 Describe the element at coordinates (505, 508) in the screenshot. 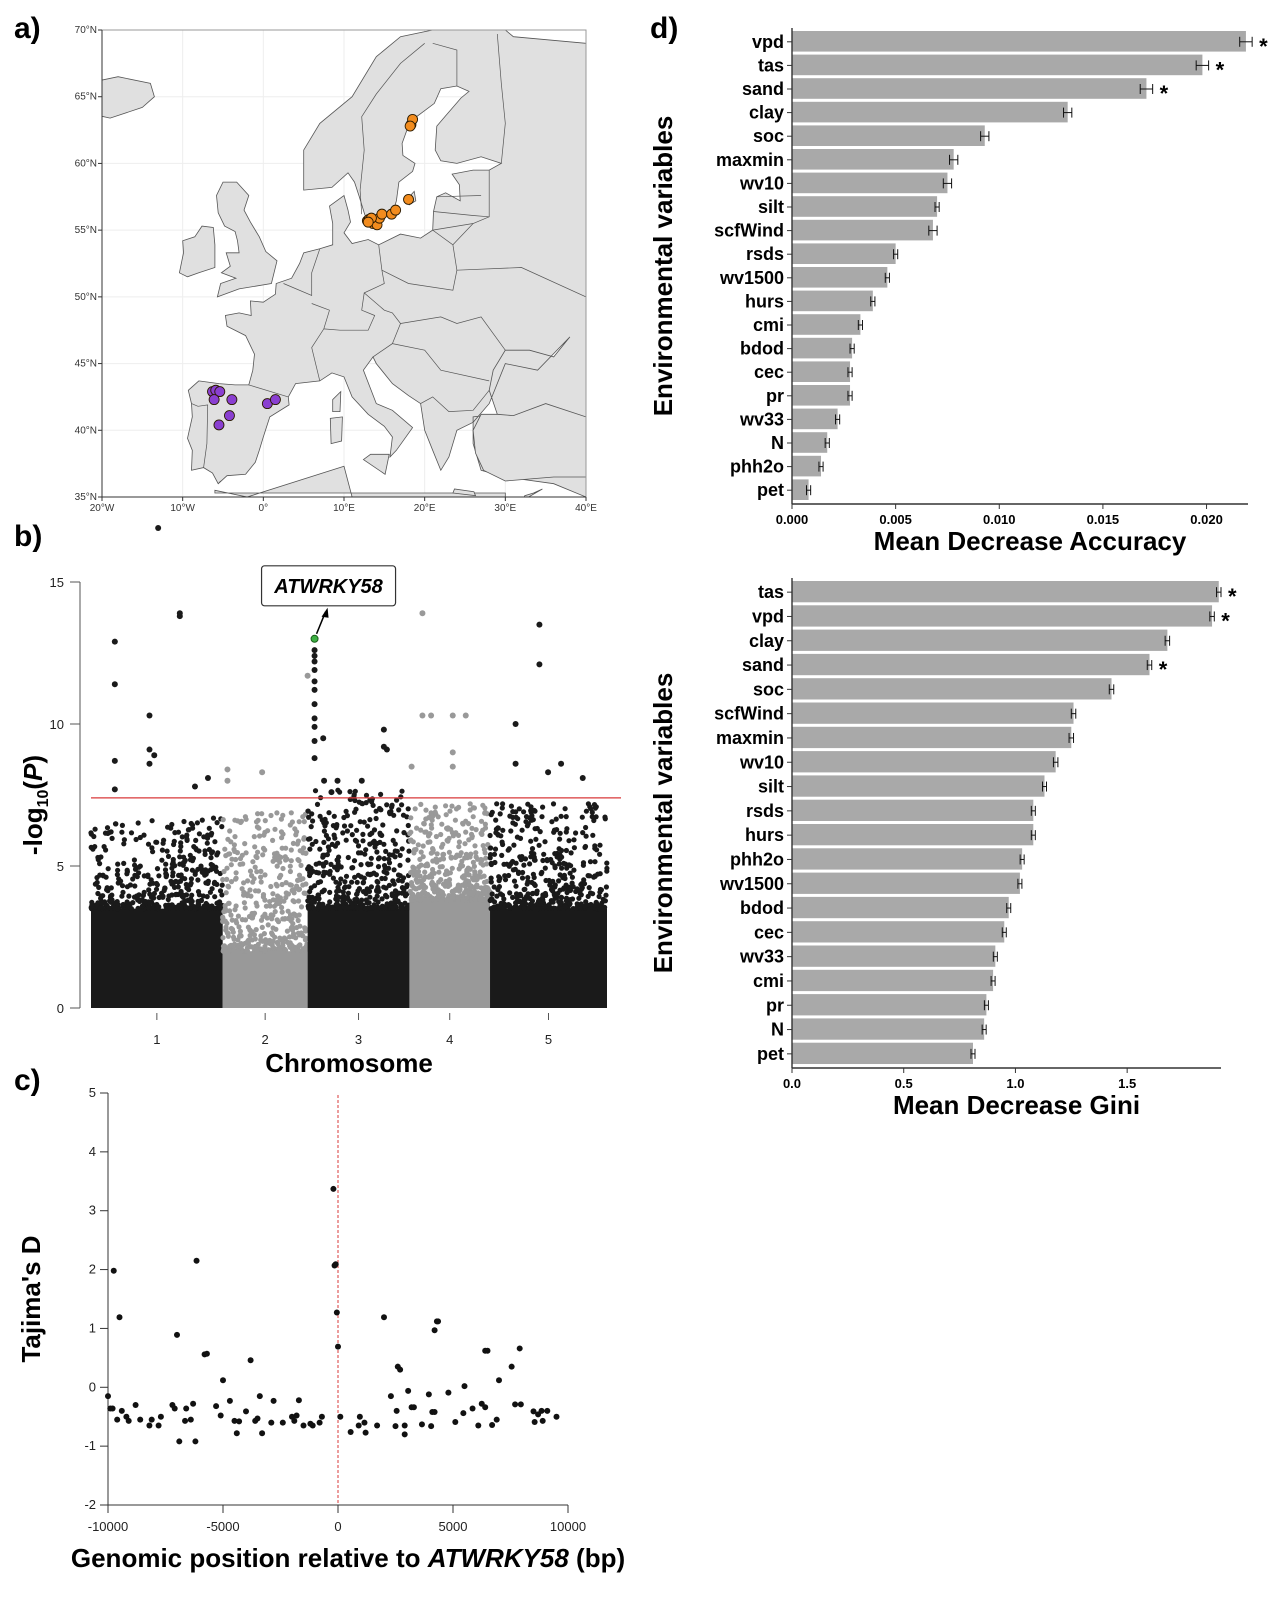

I see `map-x-tick-label: 30°E` at that location.